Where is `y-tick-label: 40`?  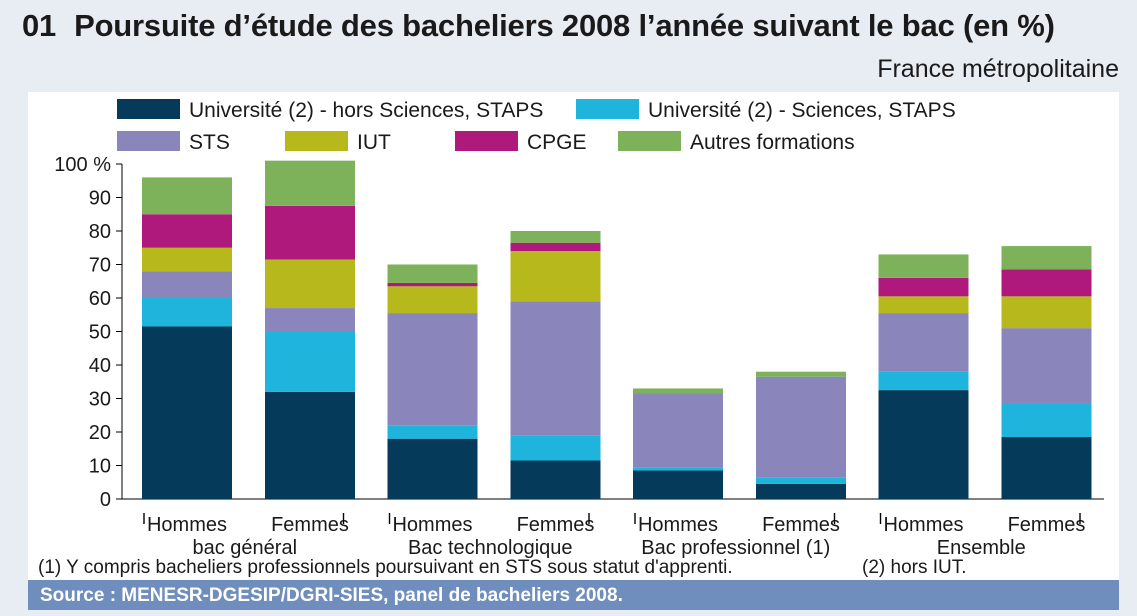
y-tick-label: 40 is located at coordinates (100, 366).